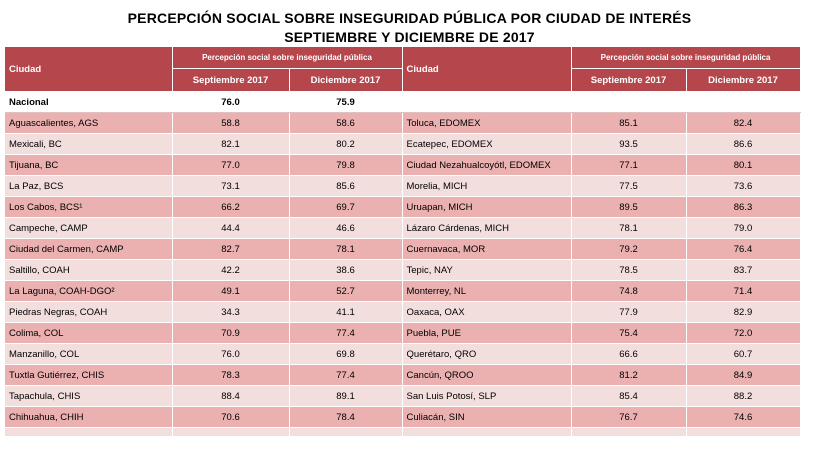  I want to click on dic-value: 71.4, so click(743, 291).